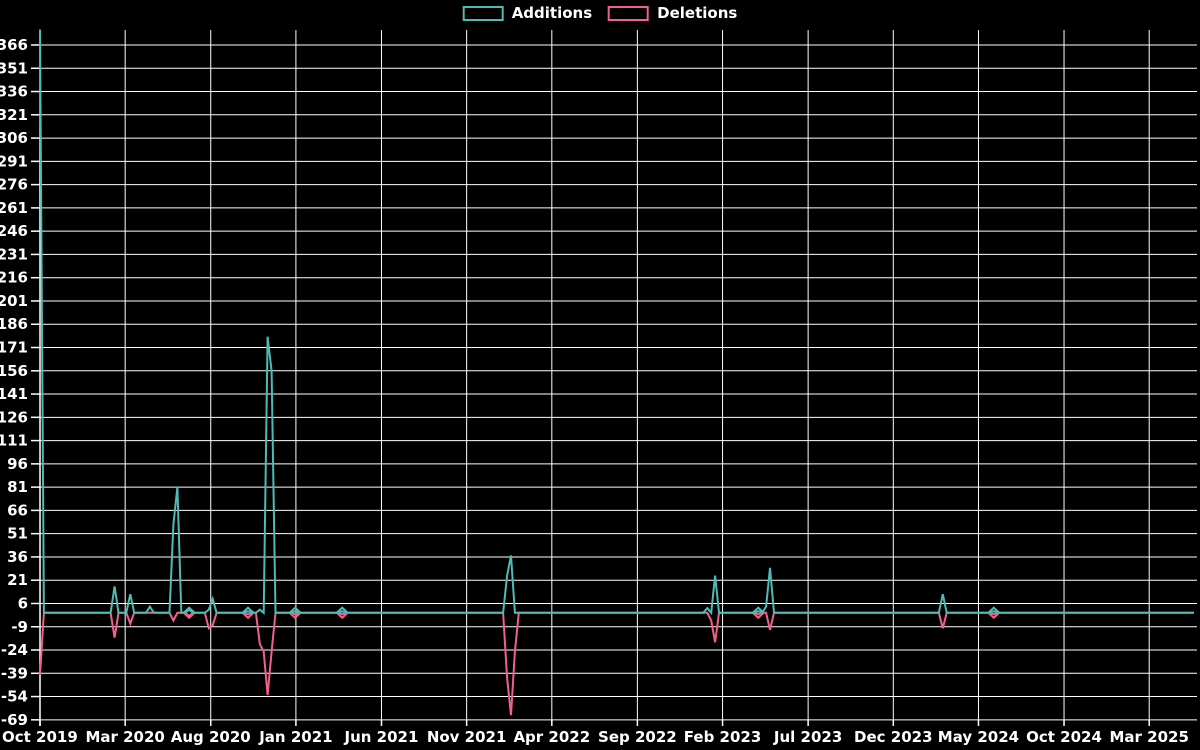 This screenshot has width=1200, height=750. I want to click on y-tick-label: -54, so click(14, 697).